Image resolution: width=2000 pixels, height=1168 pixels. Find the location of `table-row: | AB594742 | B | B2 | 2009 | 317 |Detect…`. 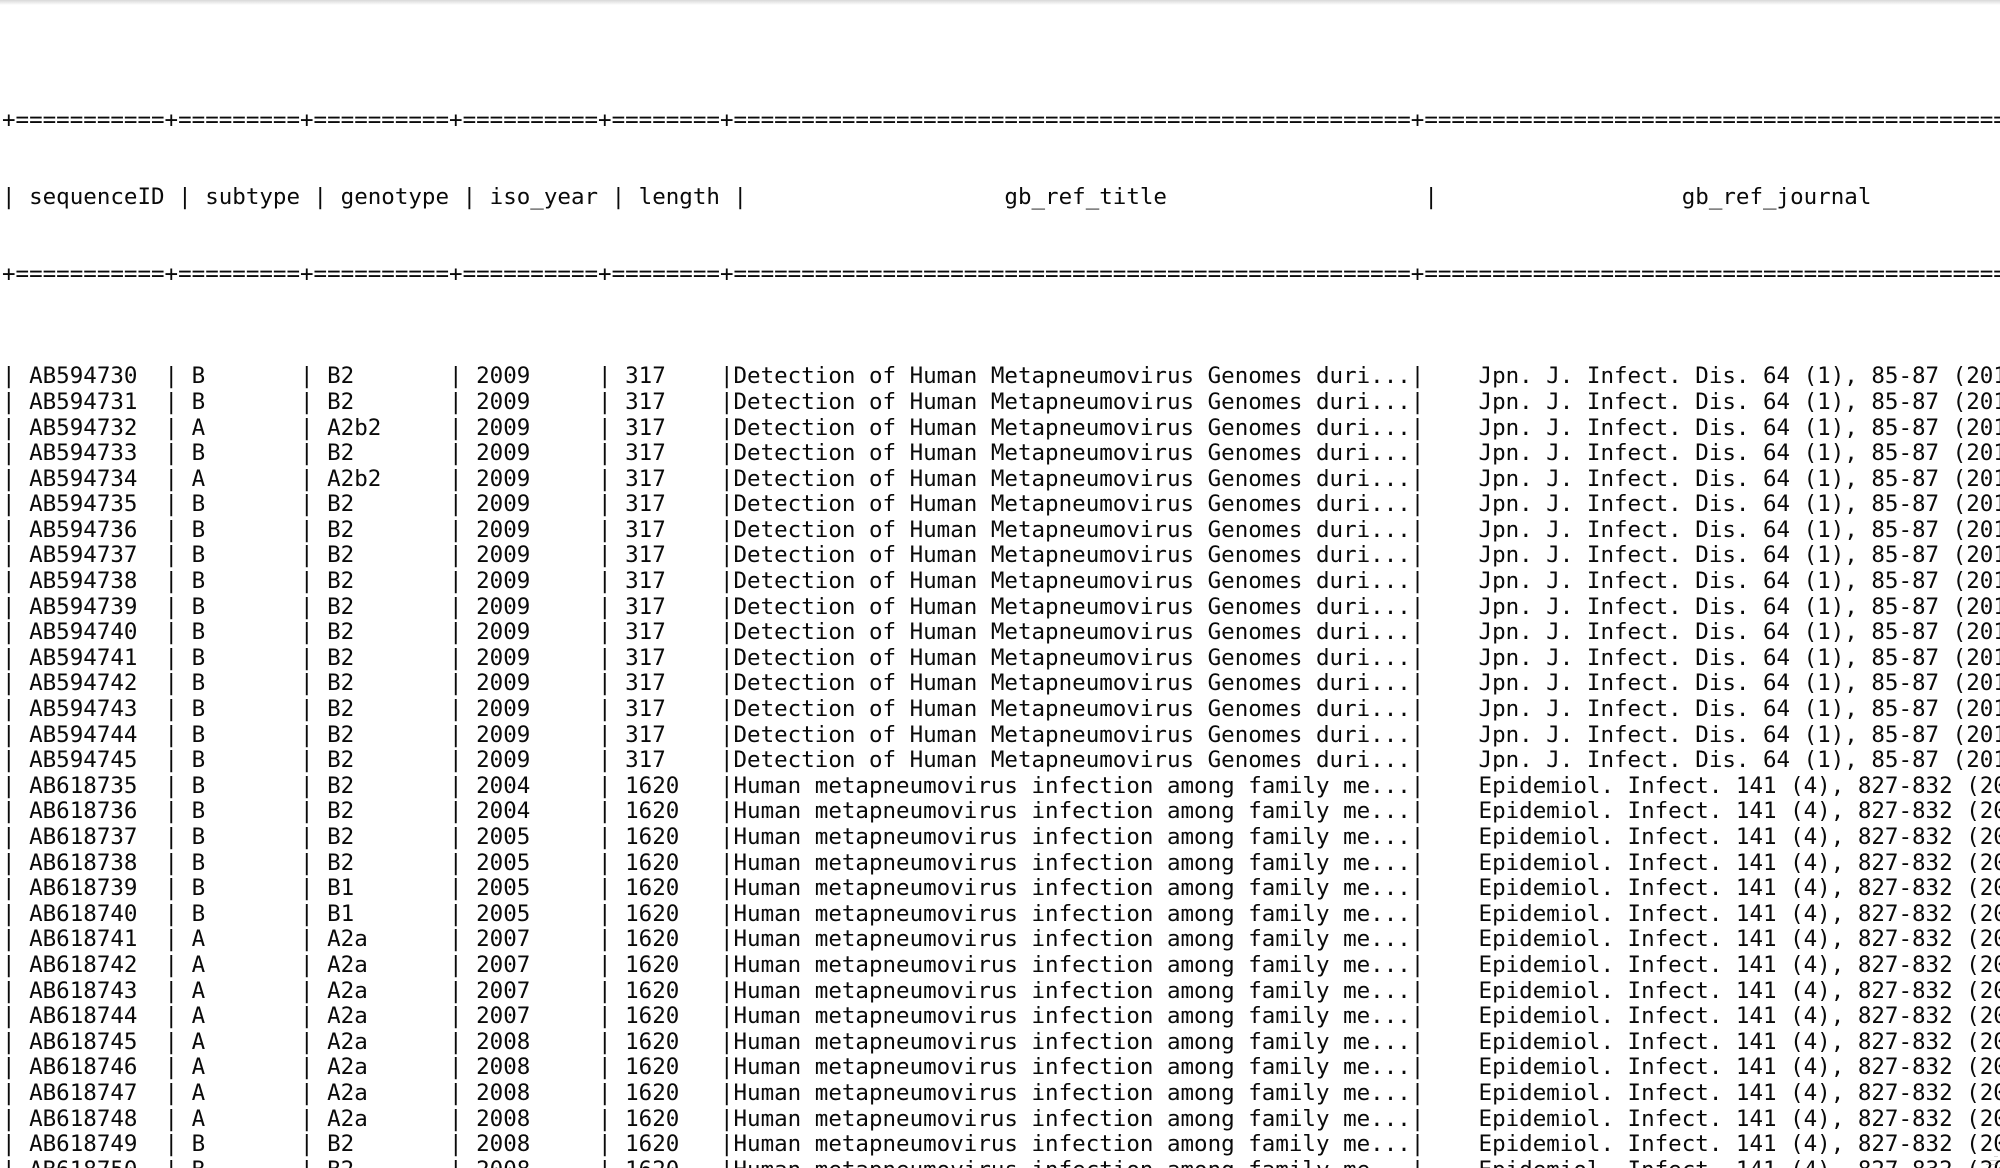

table-row: | AB594742 | B | B2 | 2009 | 317 |Detect… is located at coordinates (1001, 683).